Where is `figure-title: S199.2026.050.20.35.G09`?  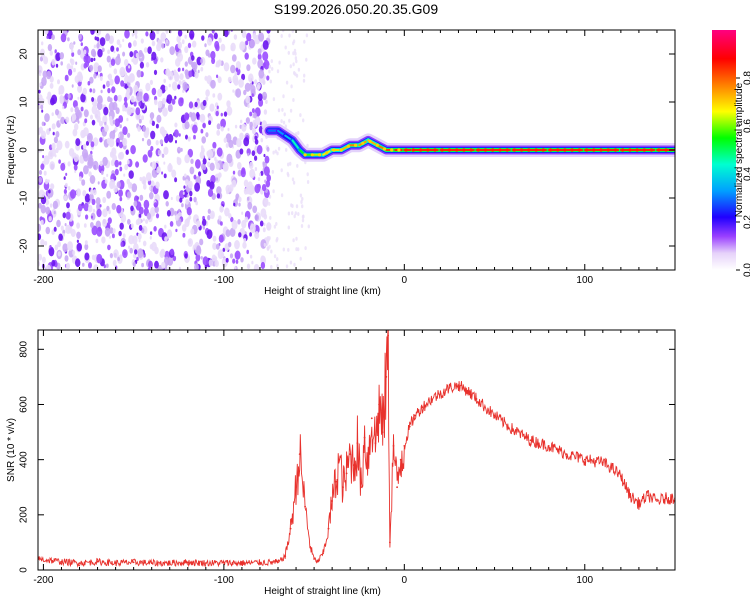
figure-title: S199.2026.050.20.35.G09 is located at coordinates (356, 9).